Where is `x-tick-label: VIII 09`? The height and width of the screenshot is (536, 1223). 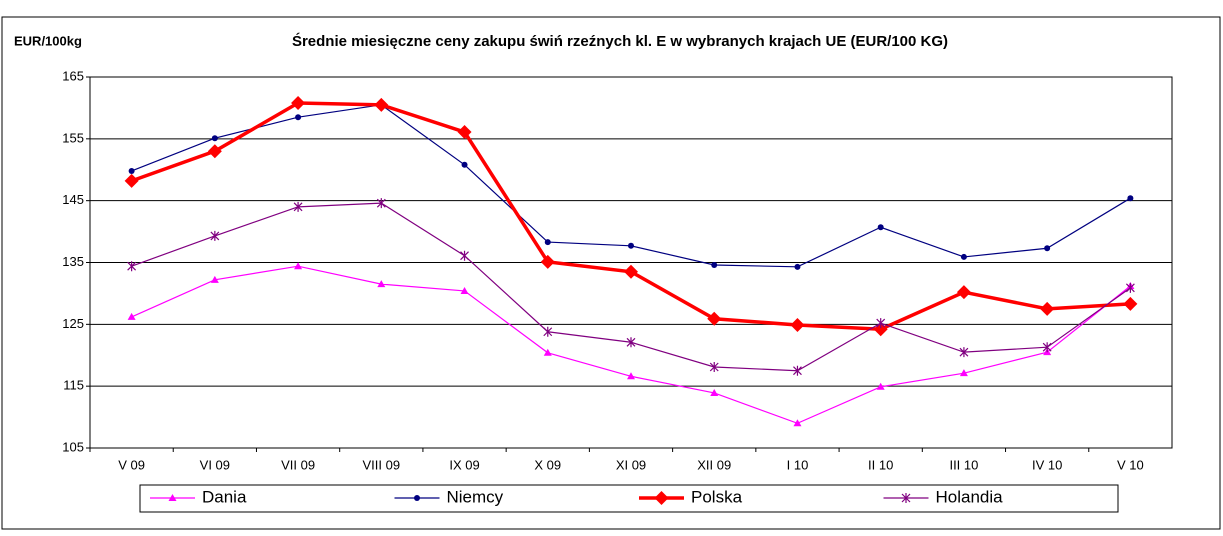
x-tick-label: VIII 09 is located at coordinates (382, 464).